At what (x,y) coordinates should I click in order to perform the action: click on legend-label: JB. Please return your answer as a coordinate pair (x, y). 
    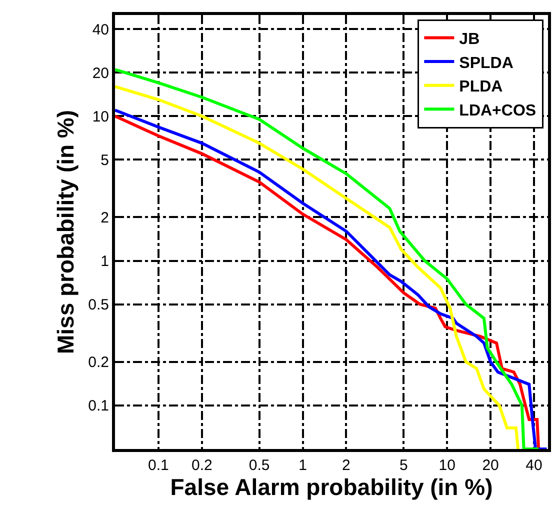
    Looking at the image, I should click on (469, 39).